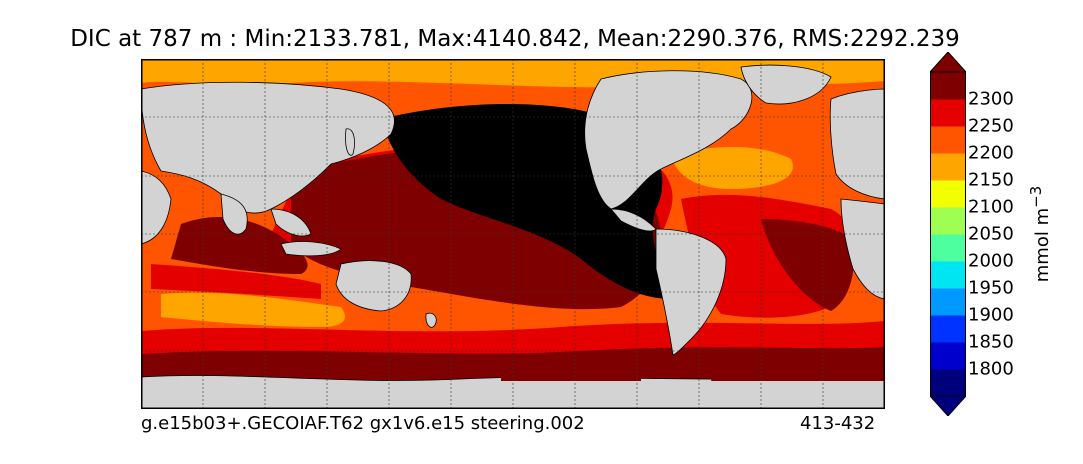 This screenshot has width=1083, height=464. Describe the element at coordinates (268, 147) in the screenshot. I see `europe-asia` at that location.